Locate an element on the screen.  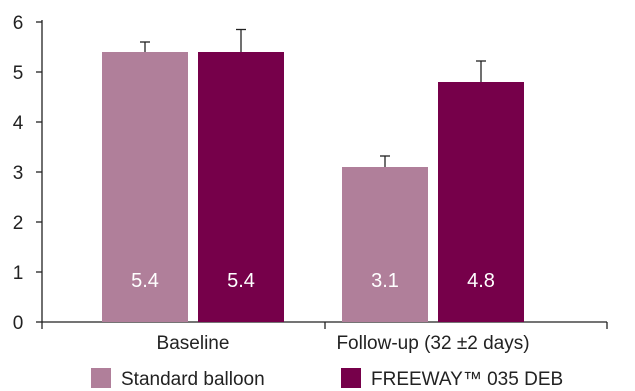
x-category-label: Baseline is located at coordinates (193, 343).